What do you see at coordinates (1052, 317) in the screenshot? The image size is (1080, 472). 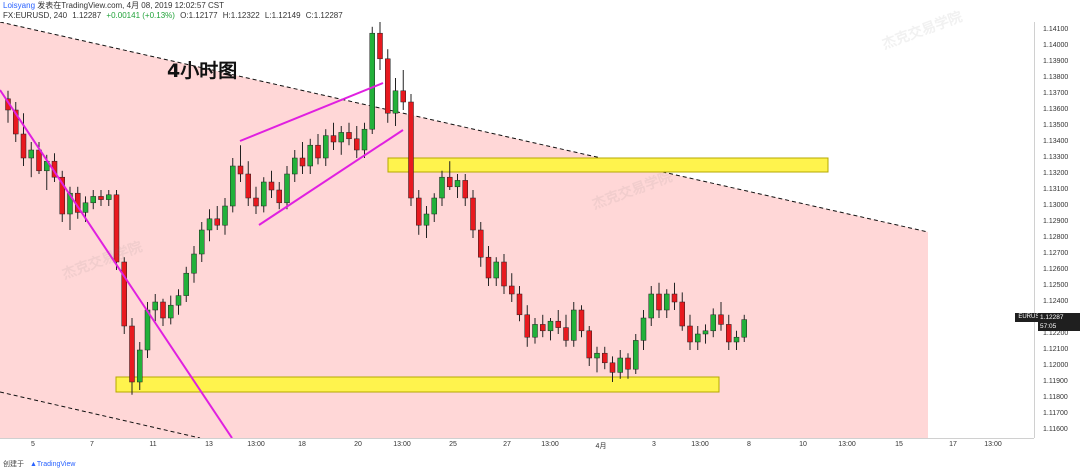 I see `last-price-tag-value: 1.12287` at bounding box center [1052, 317].